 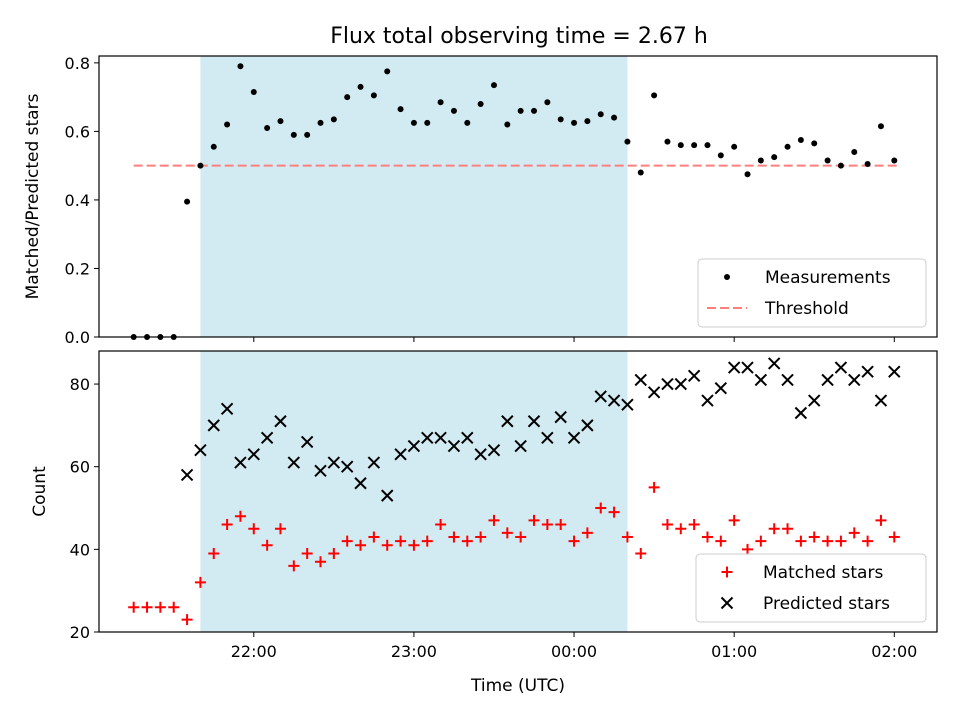 I want to click on y-axis-label: Matched/Predicted stars, so click(x=33, y=196).